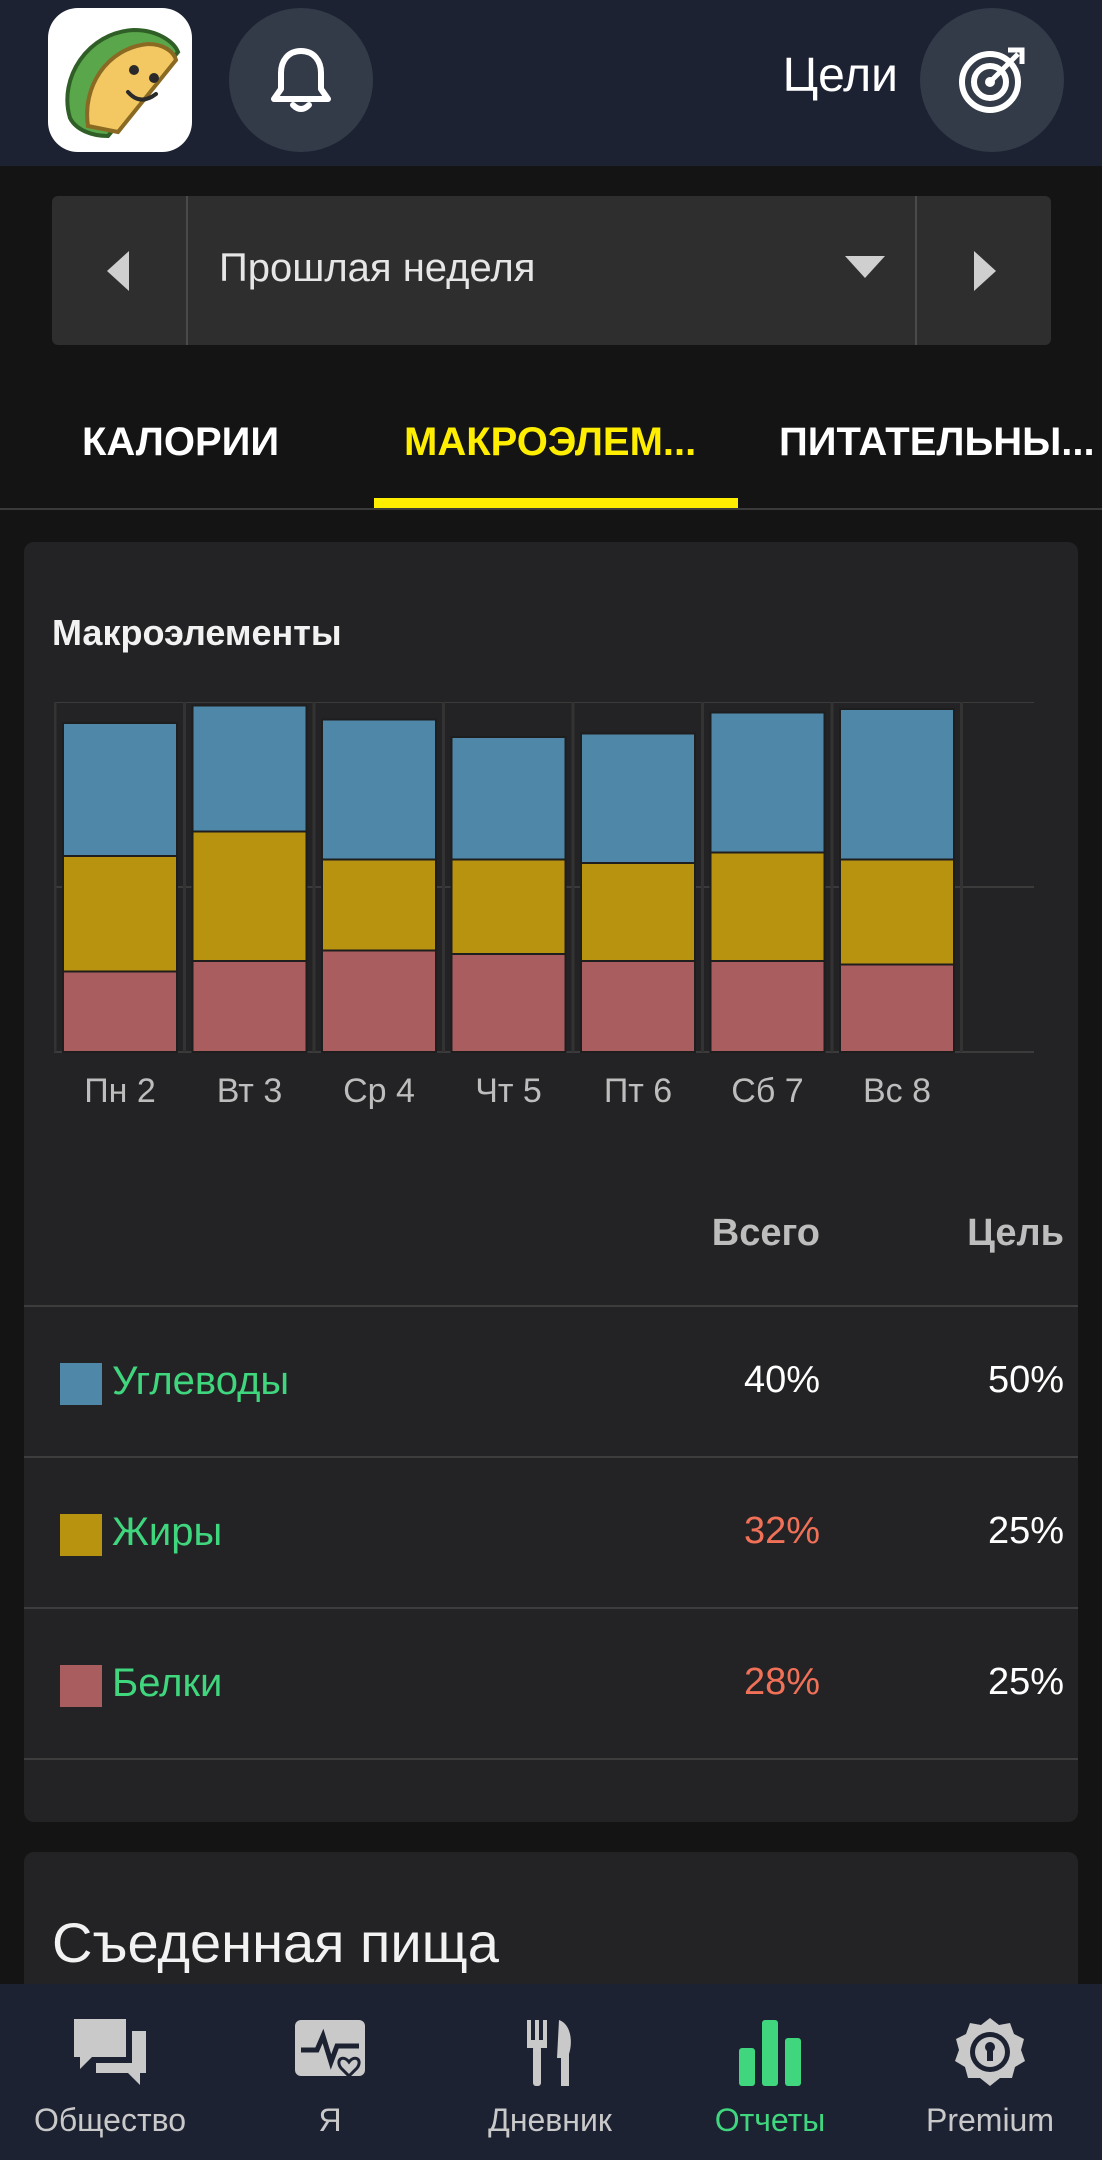 The width and height of the screenshot is (1102, 2160). What do you see at coordinates (81, 1384) in the screenshot?
I see `carbs-swatch` at bounding box center [81, 1384].